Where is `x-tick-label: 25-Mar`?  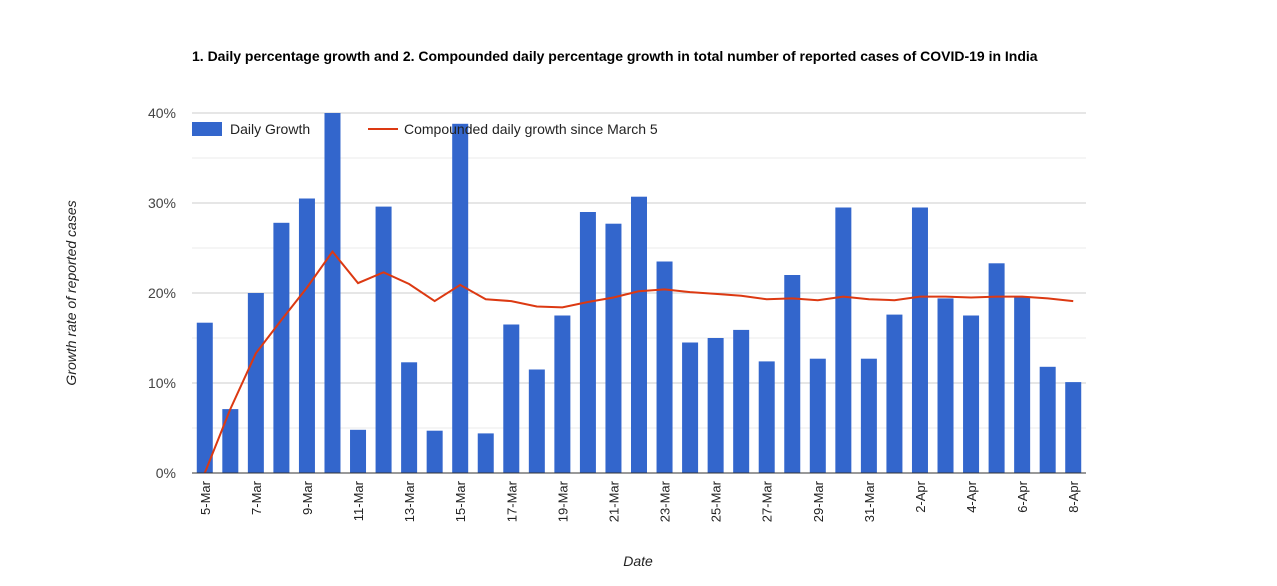 x-tick-label: 25-Mar is located at coordinates (716, 501).